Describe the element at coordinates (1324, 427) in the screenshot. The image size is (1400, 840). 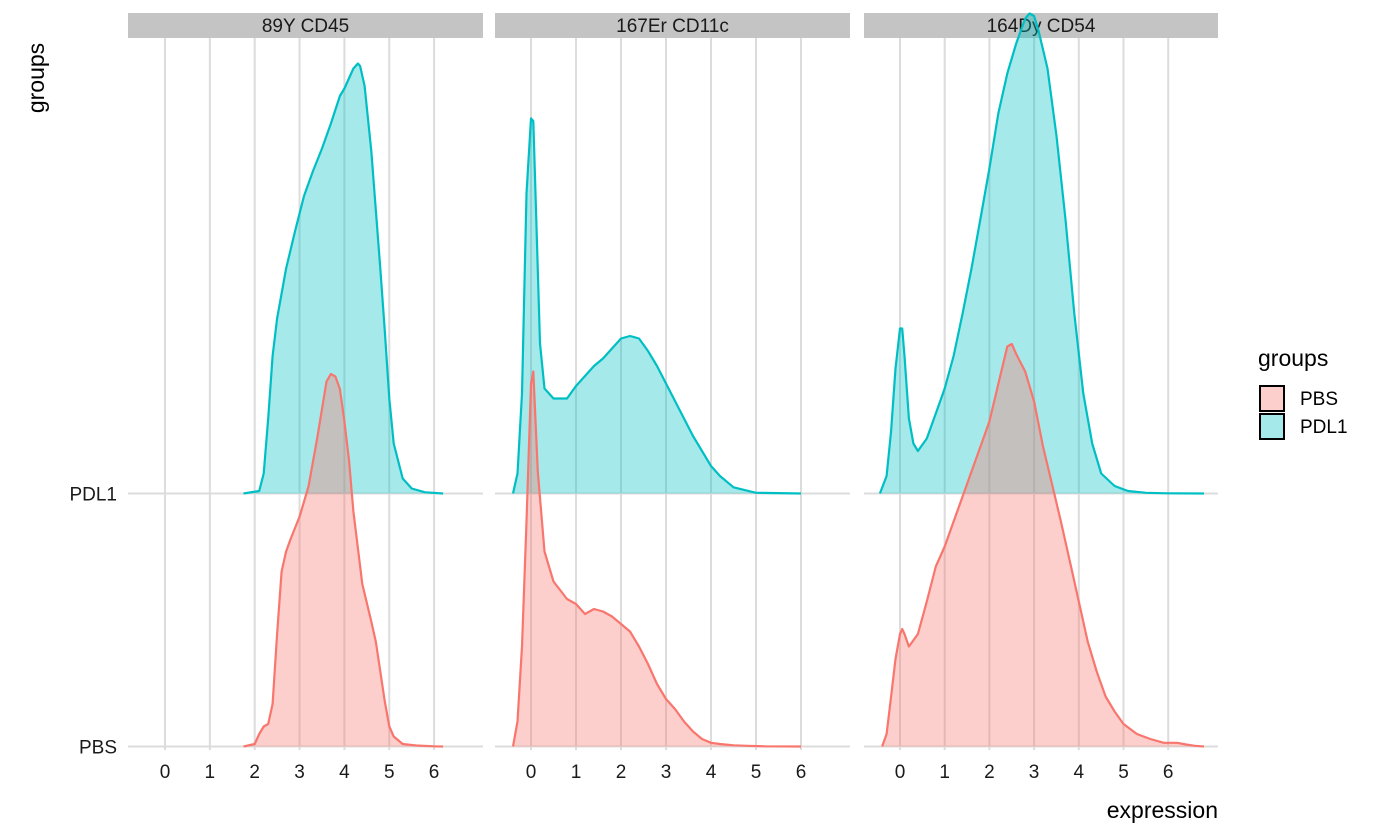
I see `legend-label: PDL1` at that location.